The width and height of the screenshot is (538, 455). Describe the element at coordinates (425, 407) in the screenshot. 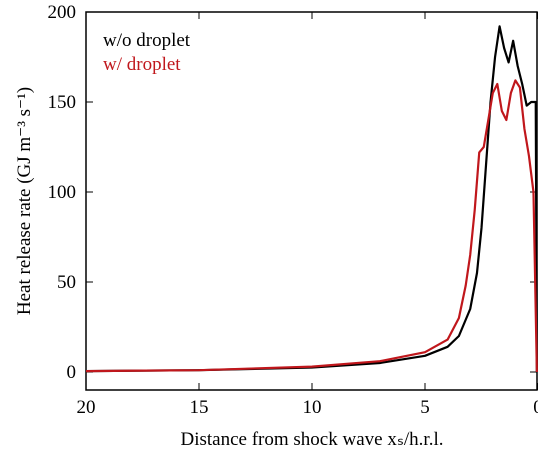

I see `x-tick-label: 5` at that location.